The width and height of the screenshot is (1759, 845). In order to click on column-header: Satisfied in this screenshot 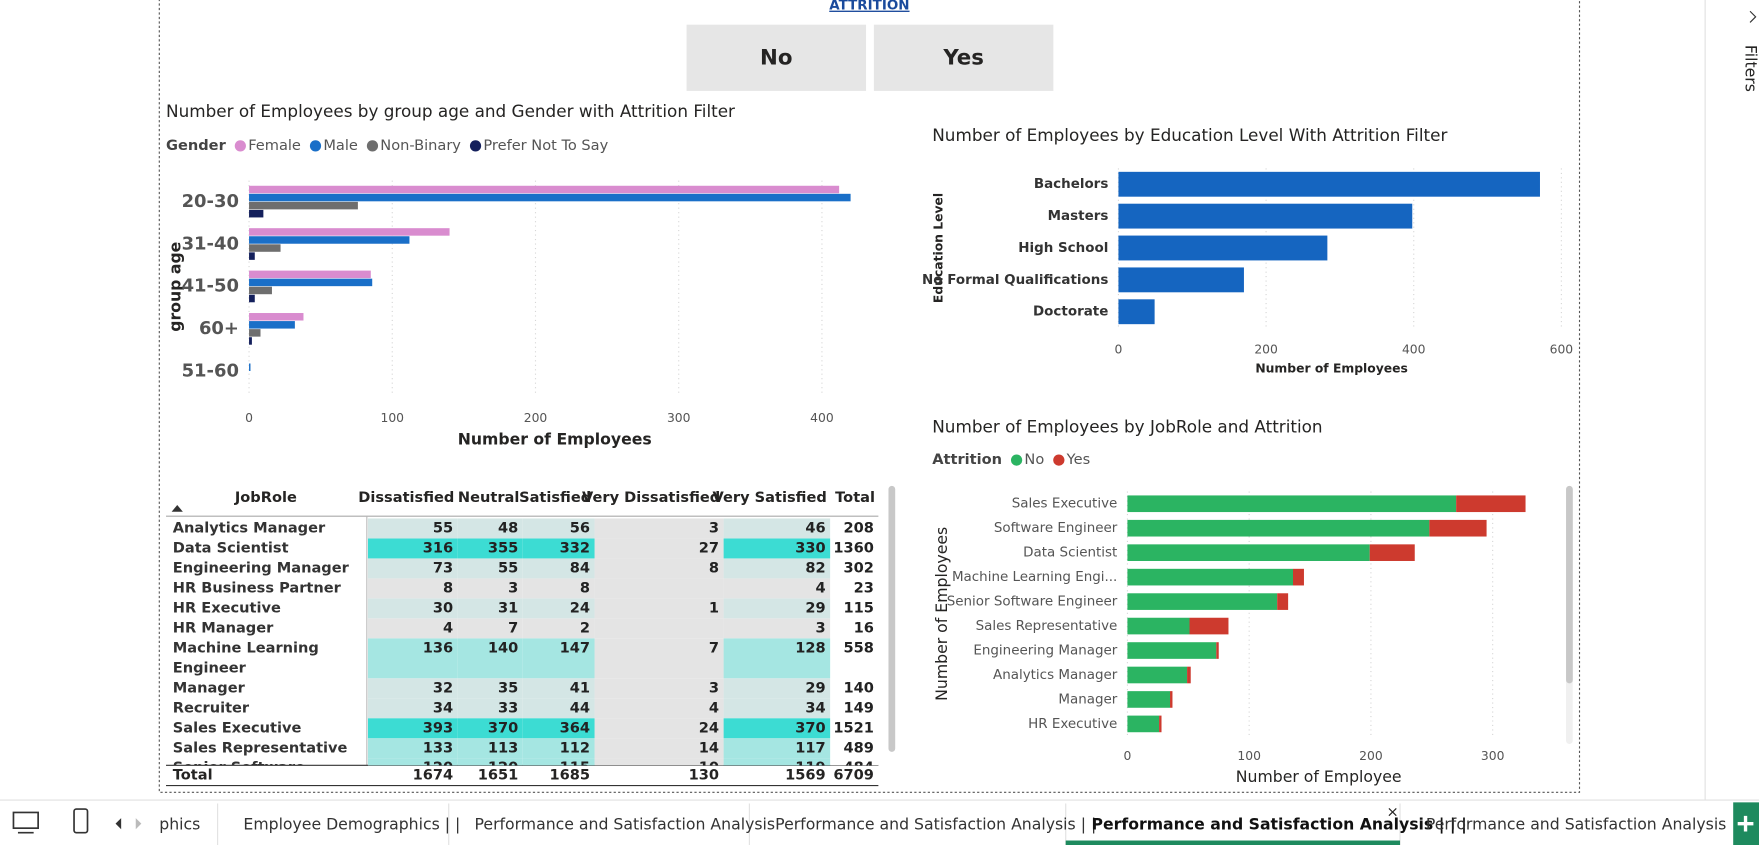, I will do `click(555, 497)`.